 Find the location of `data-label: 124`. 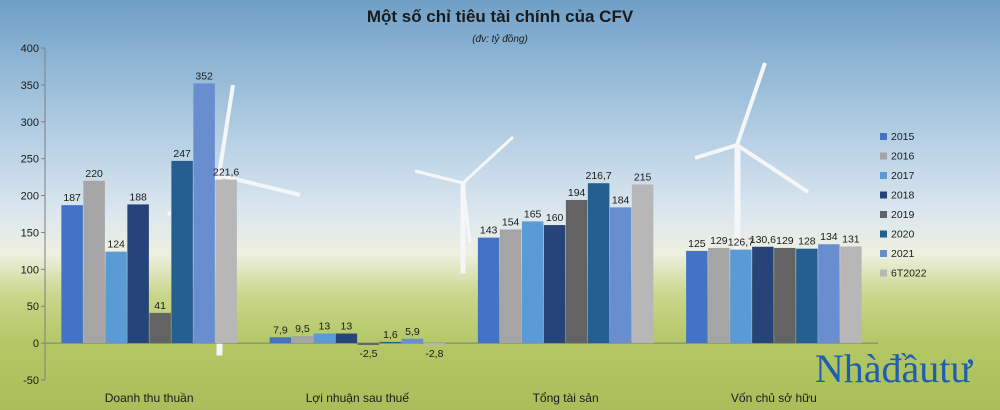

data-label: 124 is located at coordinates (116, 245).